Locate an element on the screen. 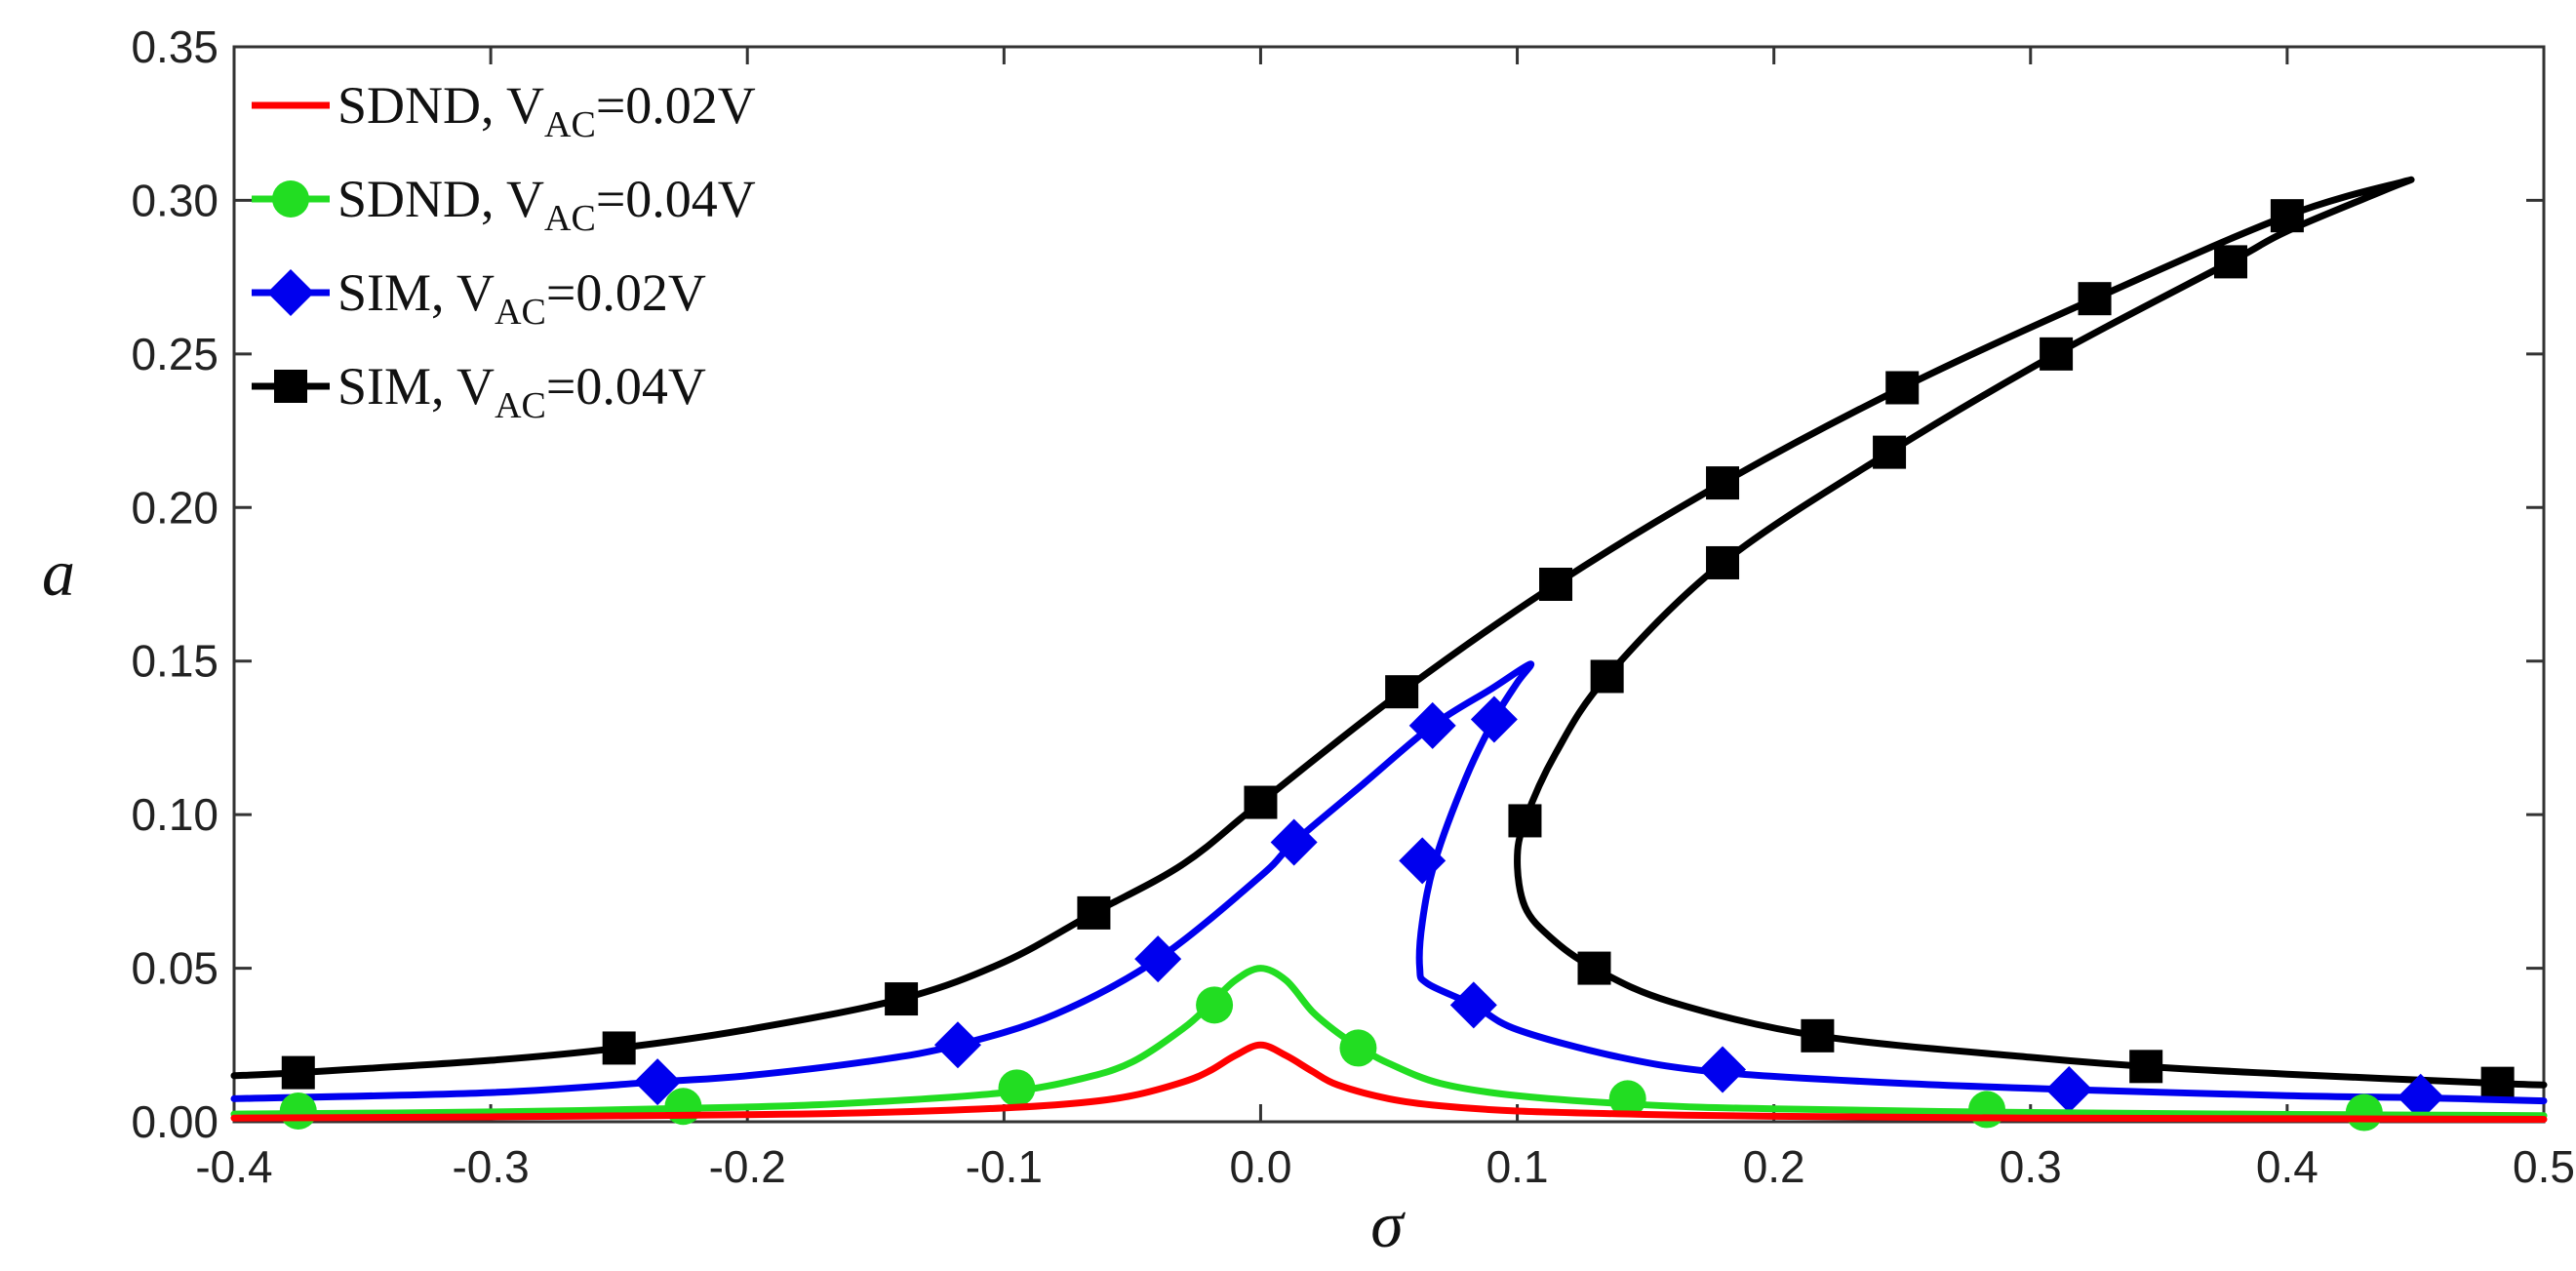  legend-label: SDND, VAC=0.04V is located at coordinates (546, 204).